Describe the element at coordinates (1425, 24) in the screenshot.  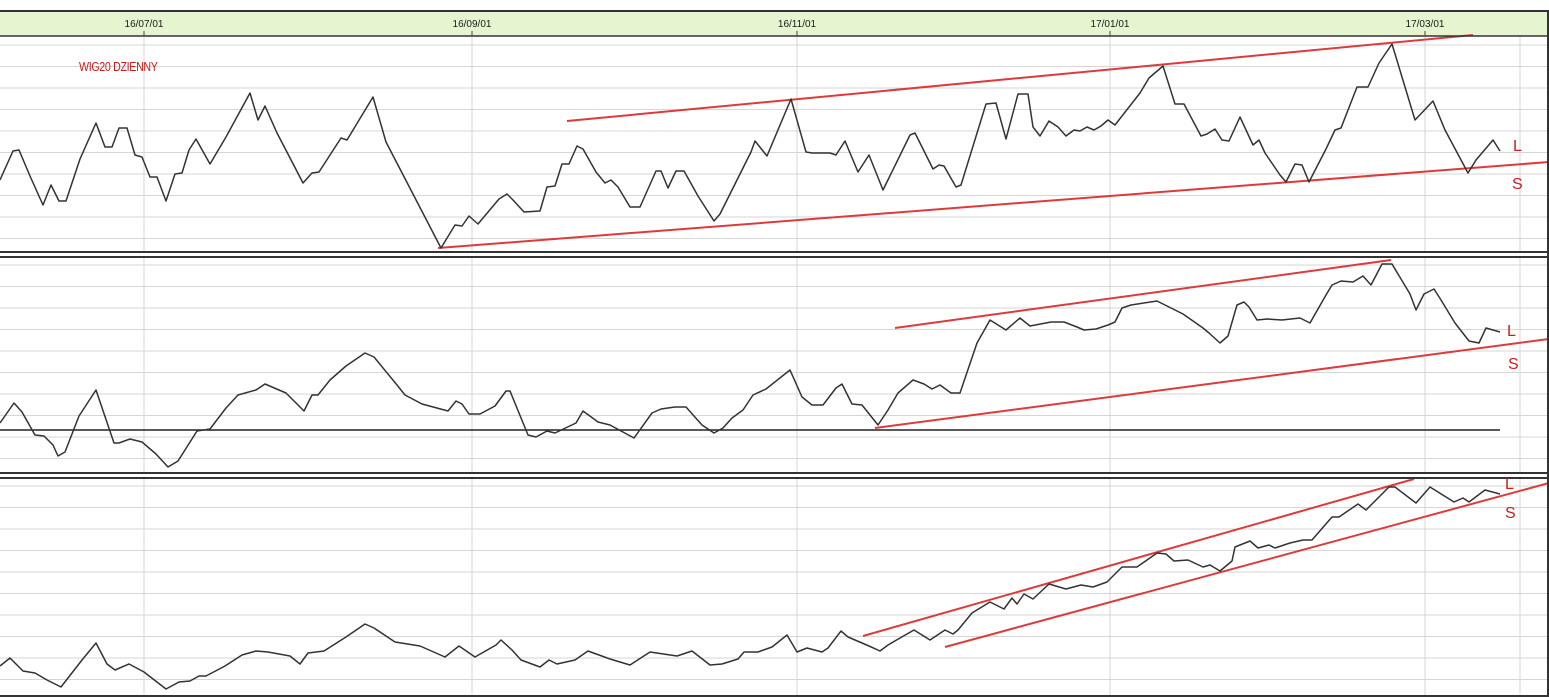
I see `date-tick-label: 17/03/01` at that location.